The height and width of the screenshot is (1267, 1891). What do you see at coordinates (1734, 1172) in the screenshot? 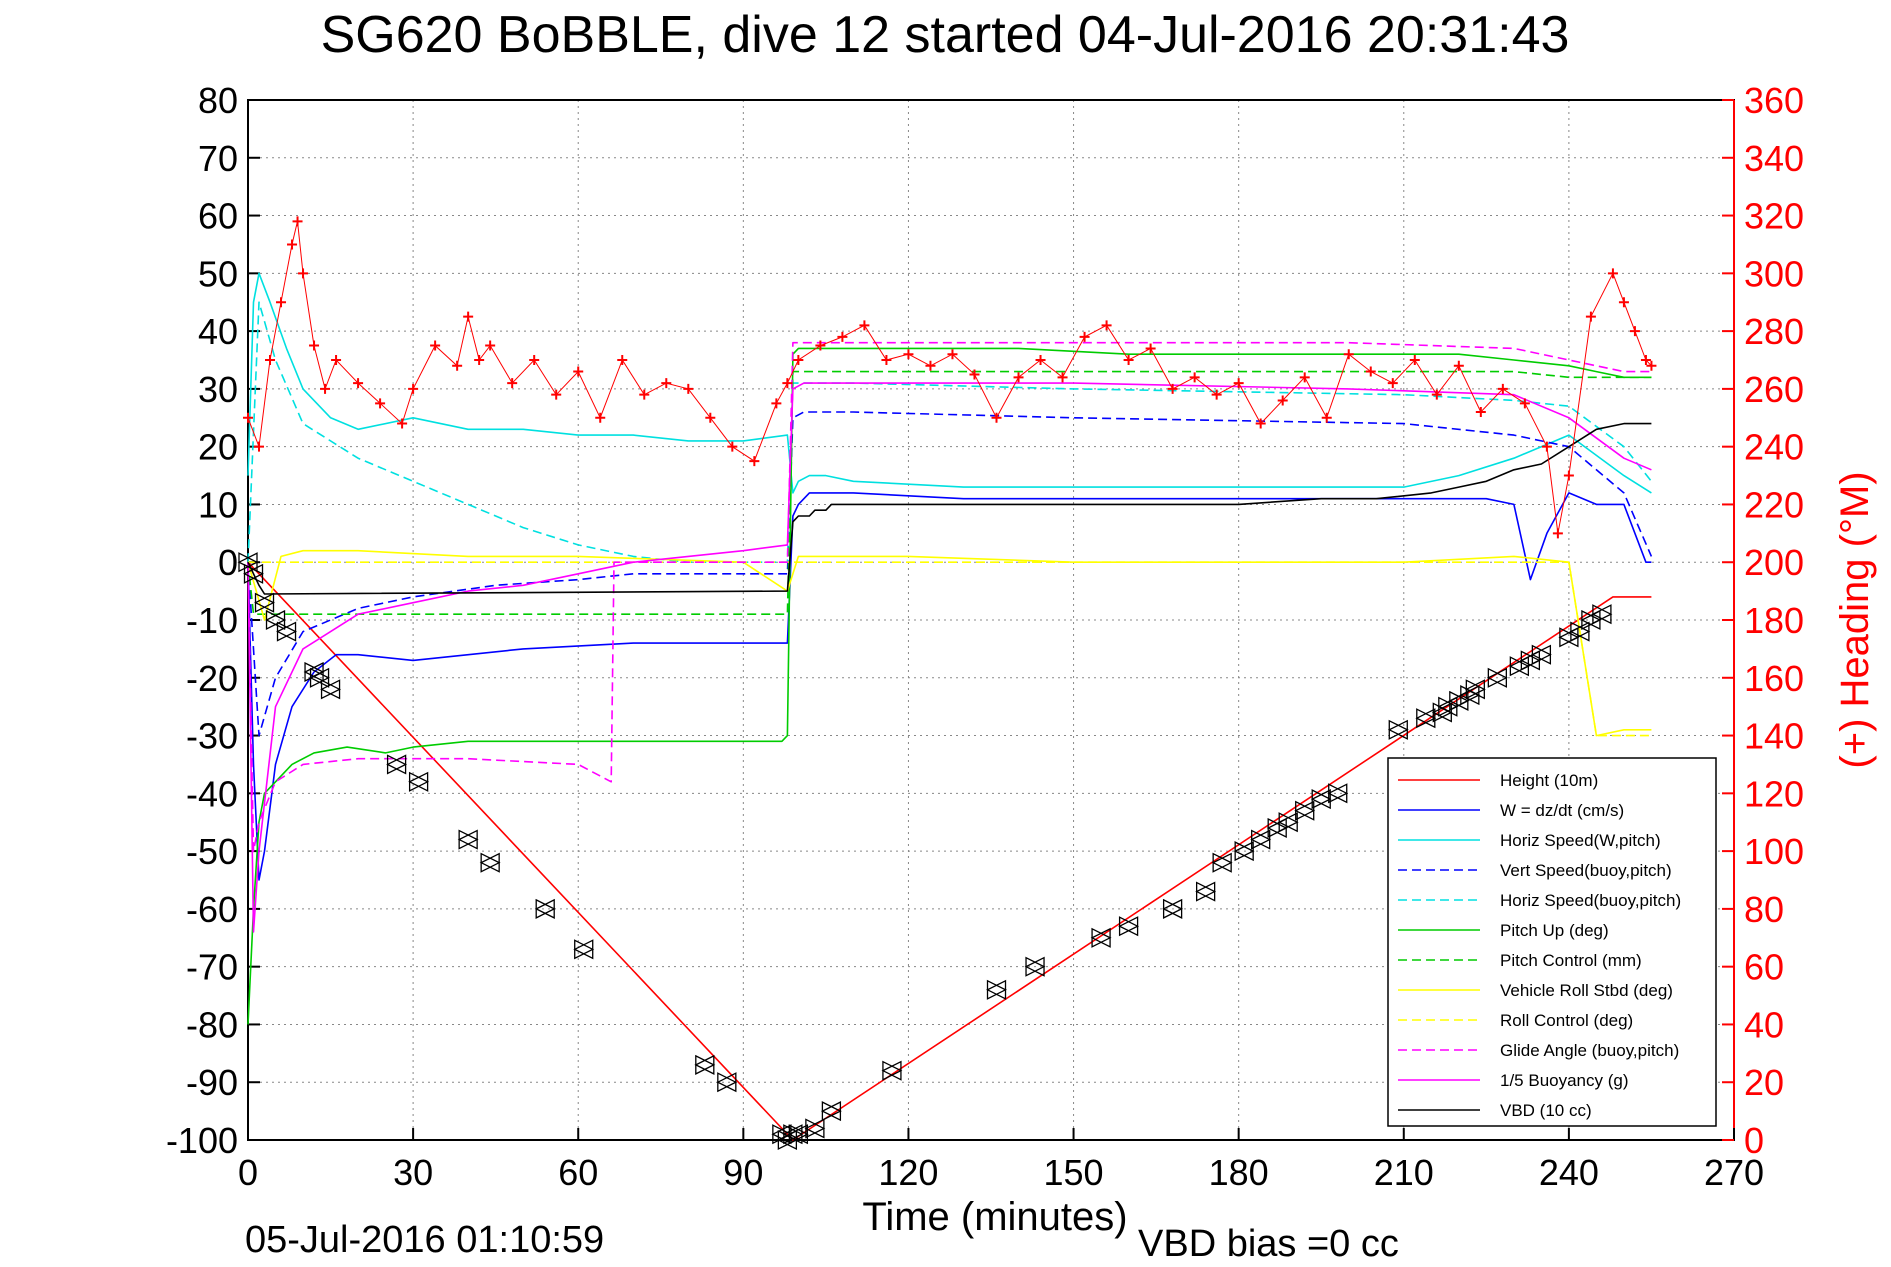
I see `x-tick-label: 270` at bounding box center [1734, 1172].